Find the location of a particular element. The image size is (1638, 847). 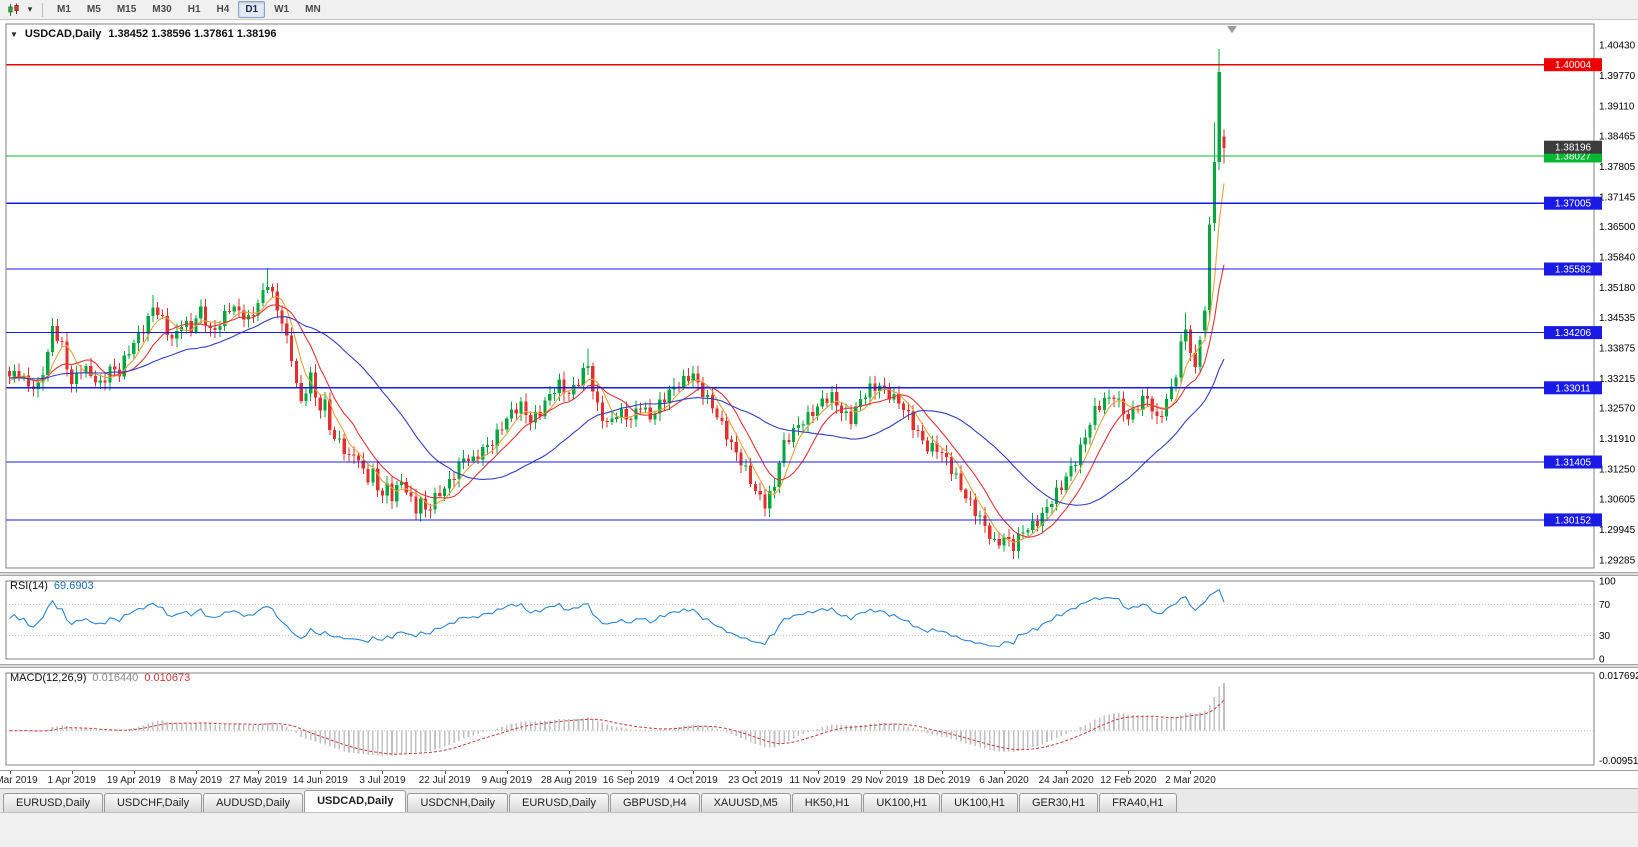

macd-title: MACD(12,26,9) 0.016440 0.010673 is located at coordinates (100, 678).